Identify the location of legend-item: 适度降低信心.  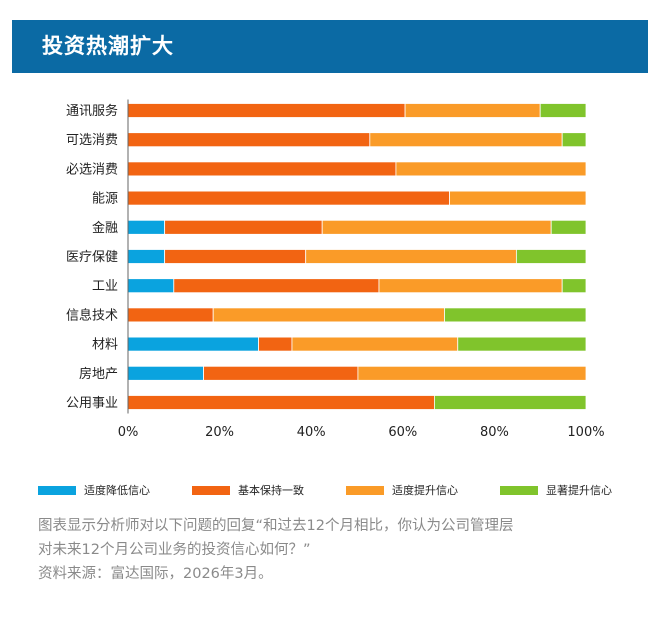
(94, 490).